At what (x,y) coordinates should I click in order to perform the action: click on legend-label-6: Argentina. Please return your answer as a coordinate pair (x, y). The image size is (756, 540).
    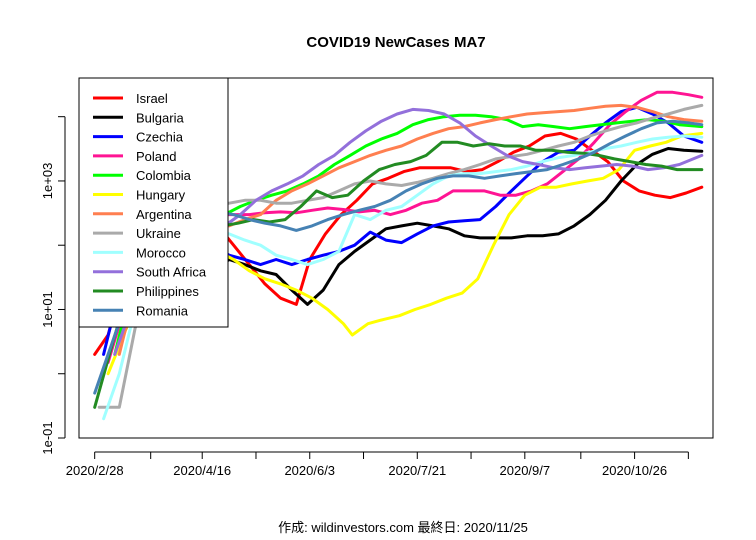
    Looking at the image, I should click on (164, 214).